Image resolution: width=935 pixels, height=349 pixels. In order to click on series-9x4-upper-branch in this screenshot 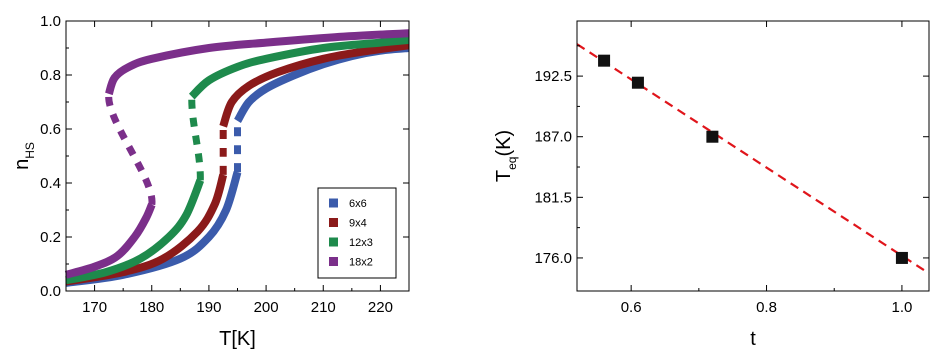, I will do `click(314, 84)`.